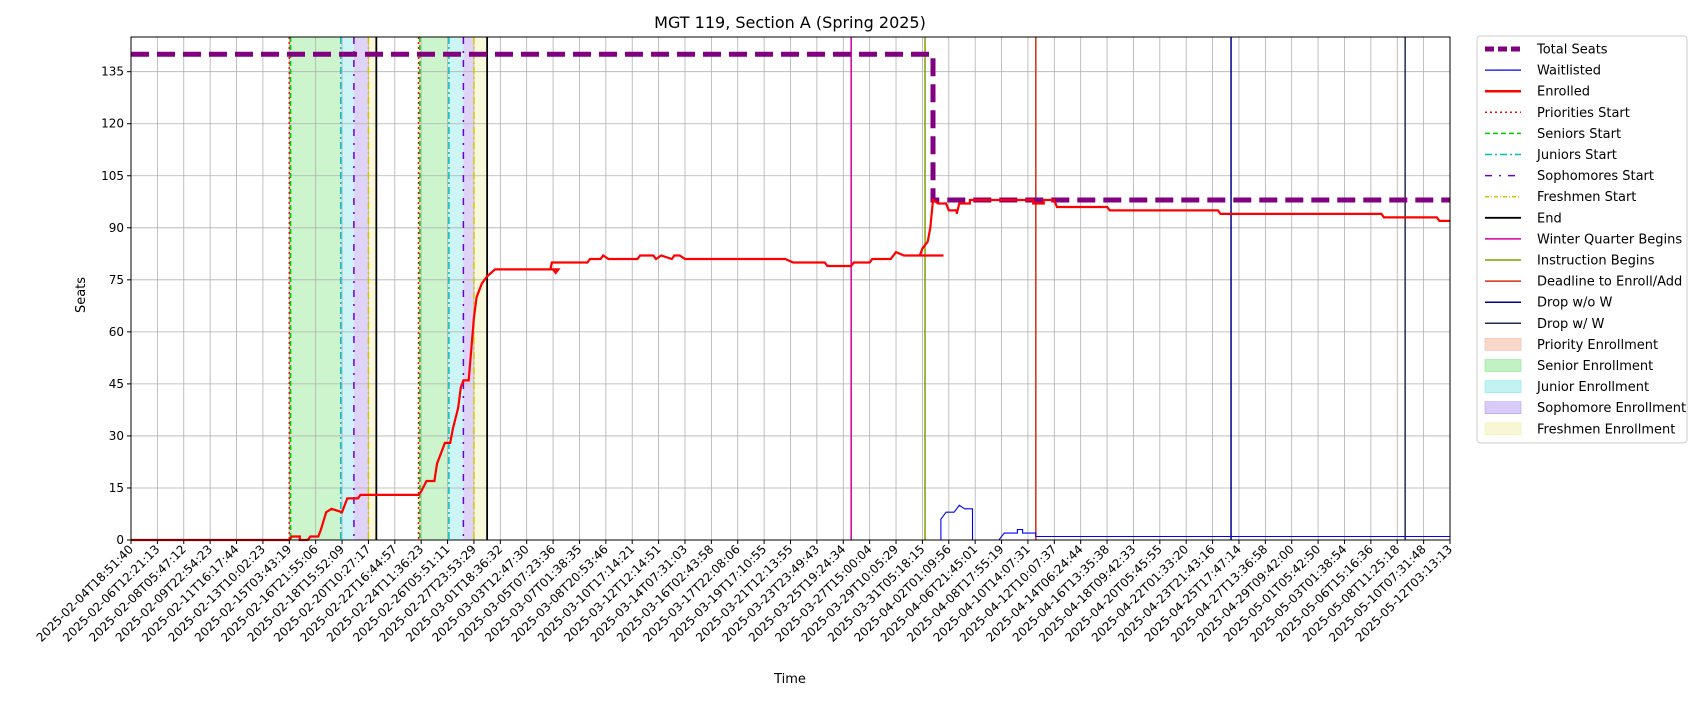  Describe the element at coordinates (81, 295) in the screenshot. I see `y-axis-label: Seats` at that location.